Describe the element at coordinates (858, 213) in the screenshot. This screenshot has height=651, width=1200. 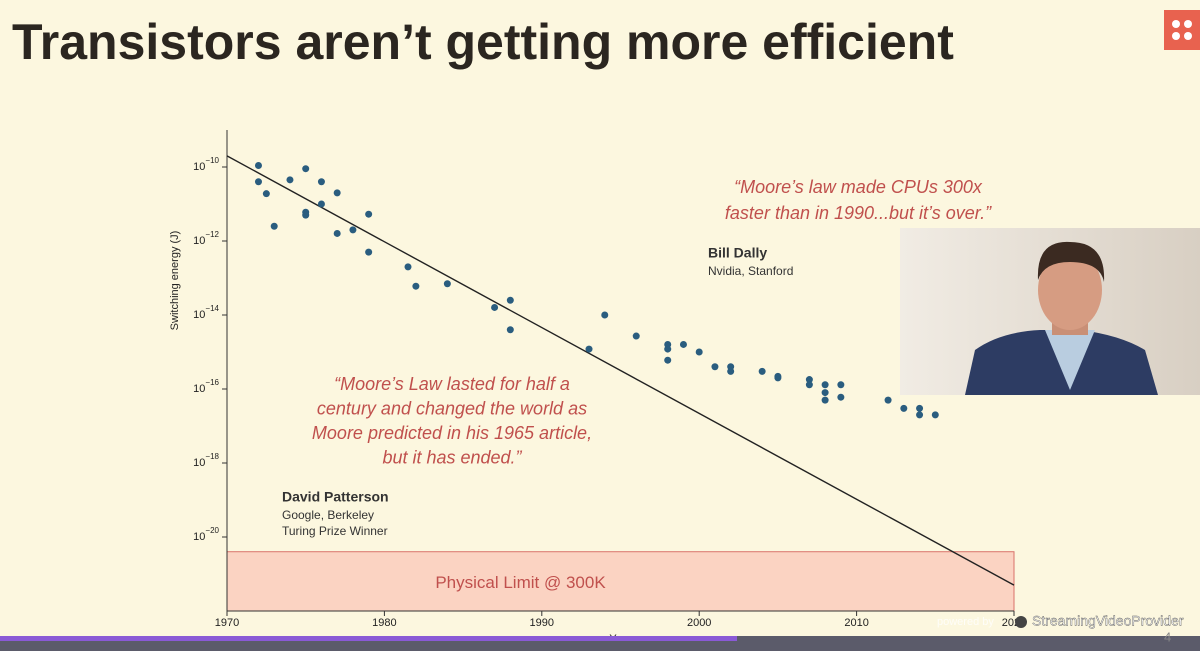
I see `quote-line: faster than in 1990...but it’s over.”` at that location.